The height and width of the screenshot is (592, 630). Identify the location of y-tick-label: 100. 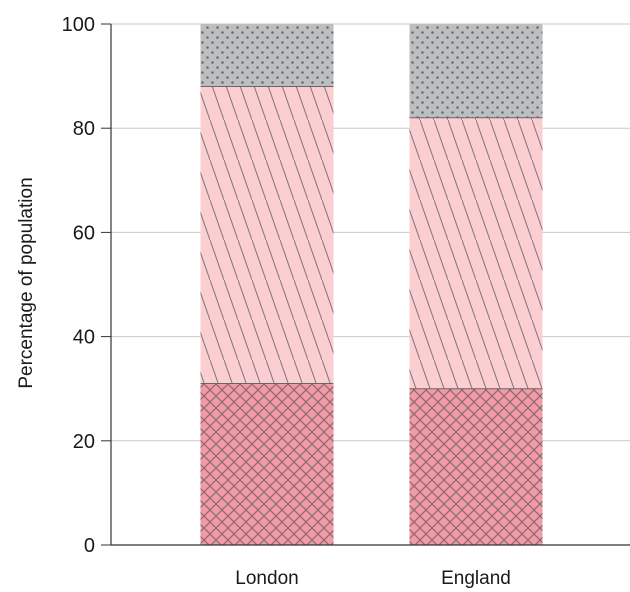
(78, 25).